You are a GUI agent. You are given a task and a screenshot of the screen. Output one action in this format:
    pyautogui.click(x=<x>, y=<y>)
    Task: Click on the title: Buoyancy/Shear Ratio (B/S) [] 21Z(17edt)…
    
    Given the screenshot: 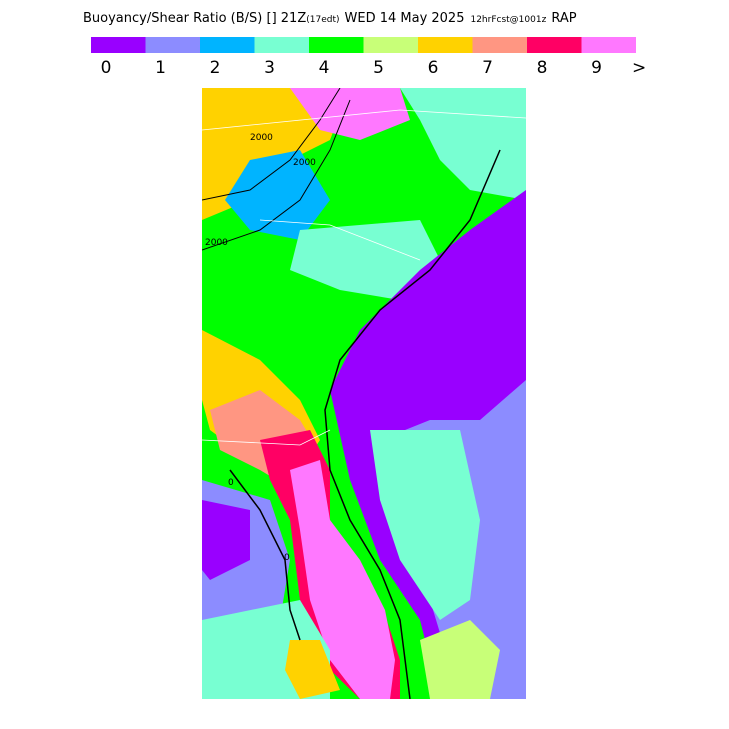 What is the action you would take?
    pyautogui.click(x=330, y=18)
    